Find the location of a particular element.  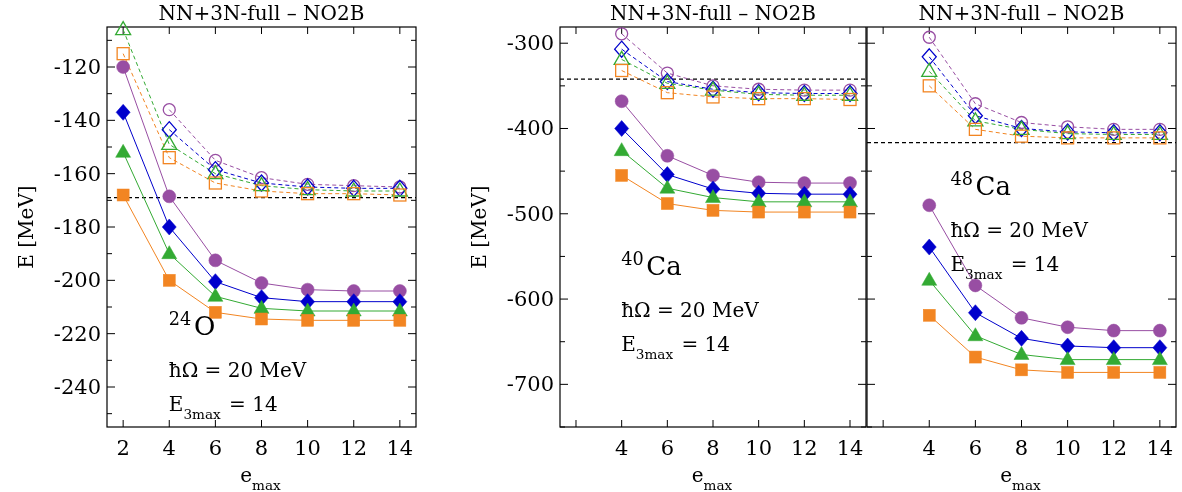

y-tick-label: -500 is located at coordinates (530, 213).